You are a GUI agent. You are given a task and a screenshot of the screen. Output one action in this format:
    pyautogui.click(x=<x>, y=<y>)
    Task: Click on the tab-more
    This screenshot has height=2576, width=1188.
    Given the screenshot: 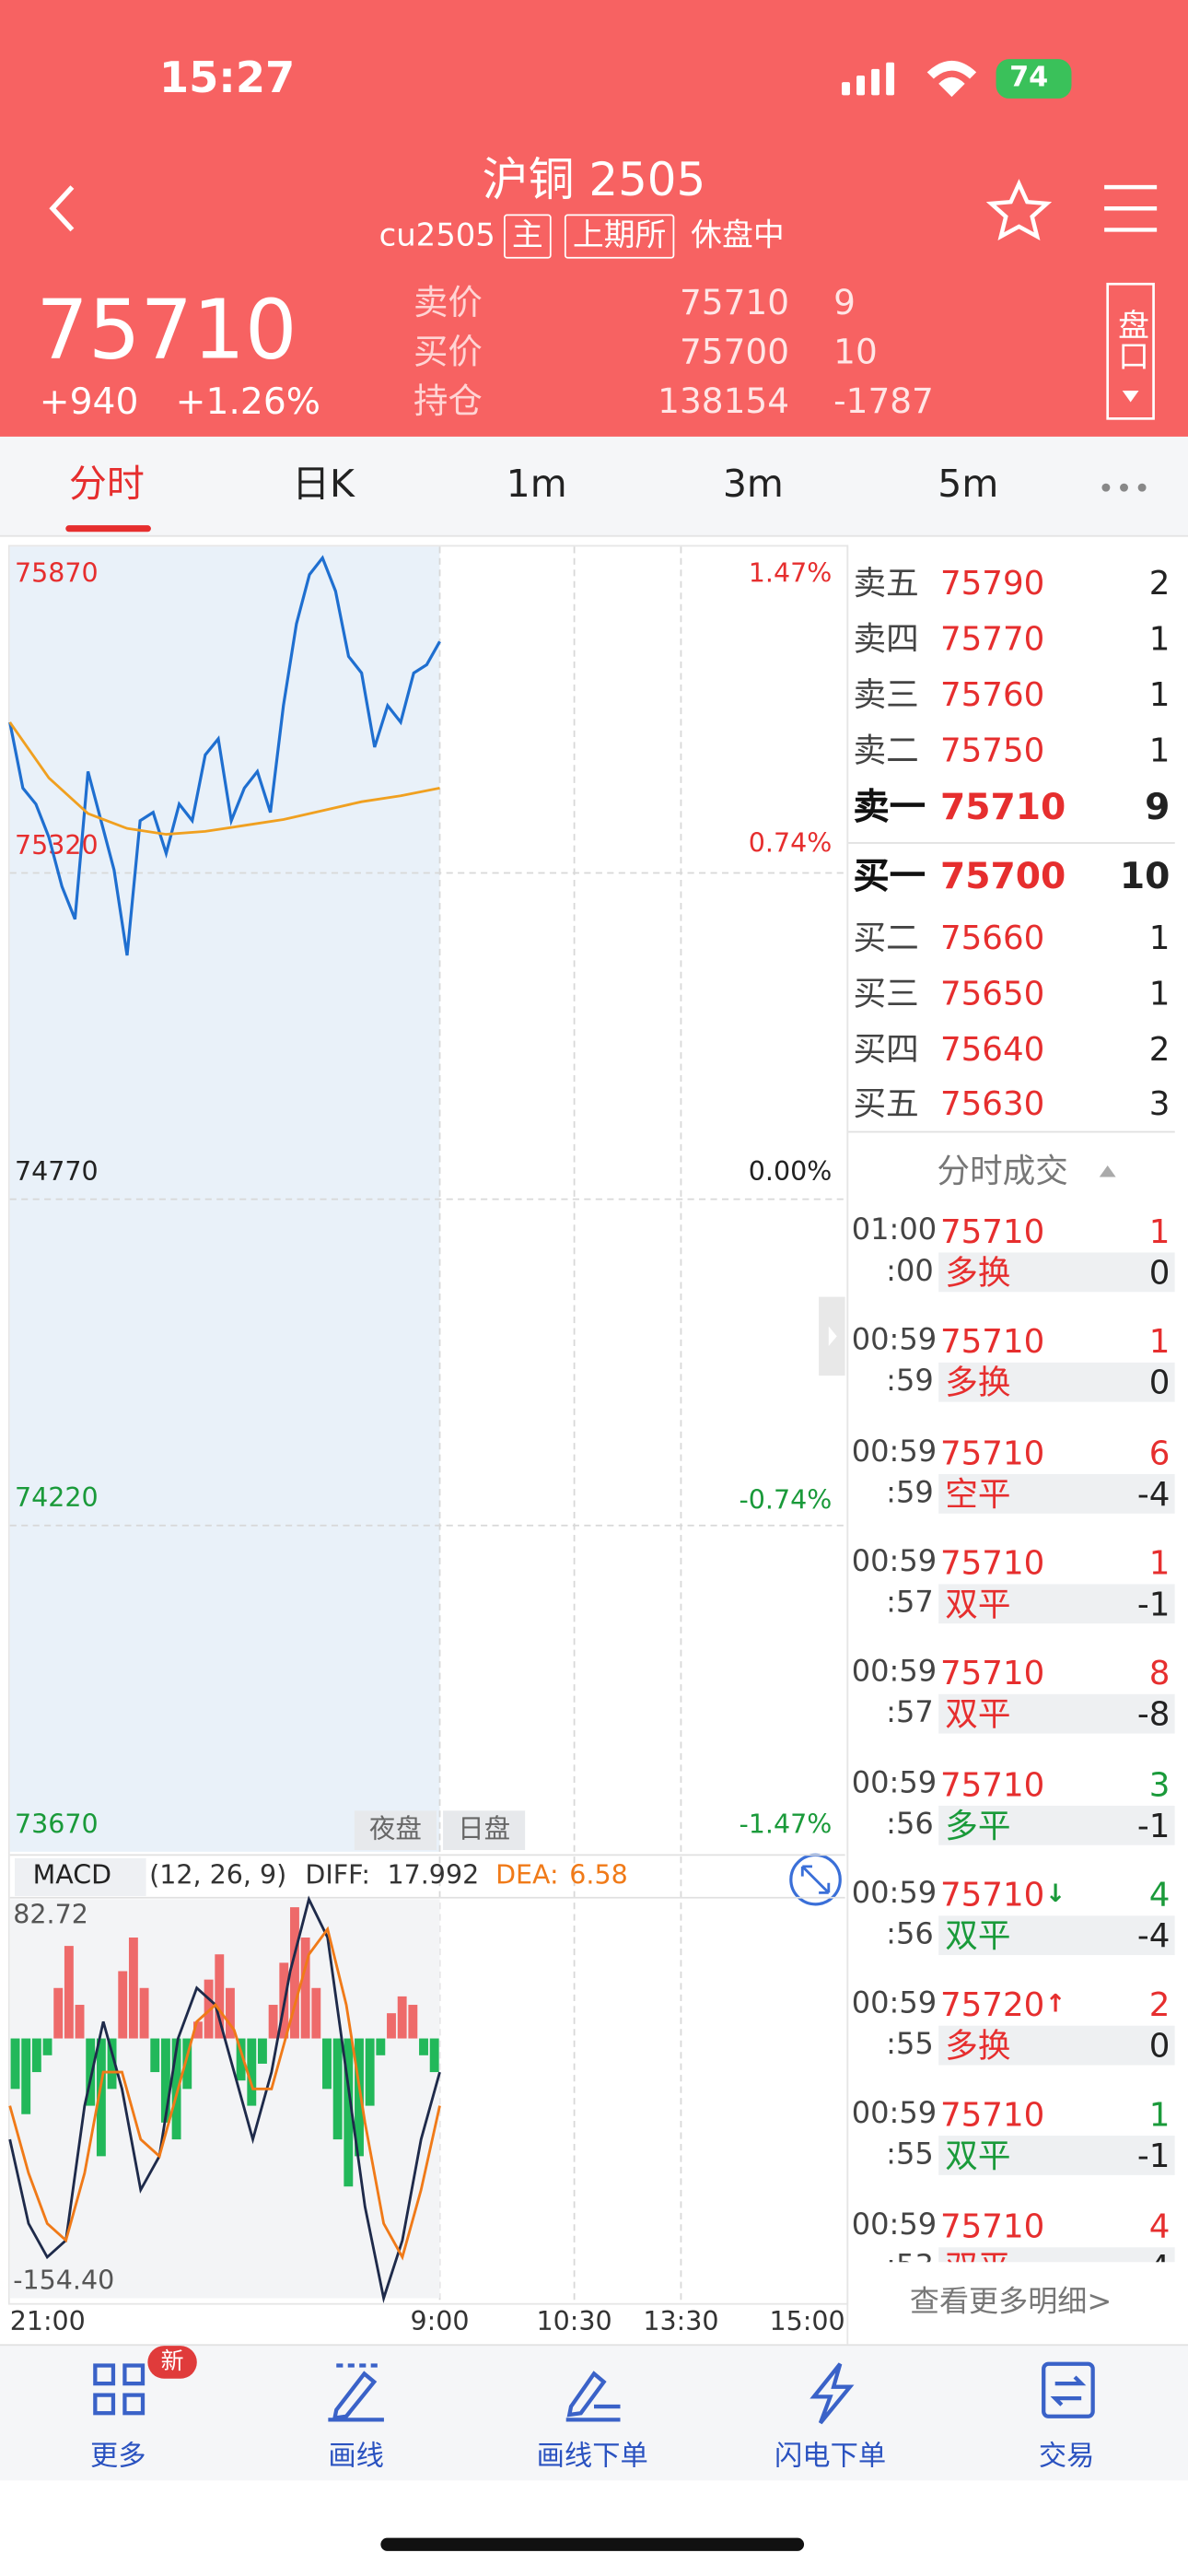 What is the action you would take?
    pyautogui.click(x=1124, y=487)
    